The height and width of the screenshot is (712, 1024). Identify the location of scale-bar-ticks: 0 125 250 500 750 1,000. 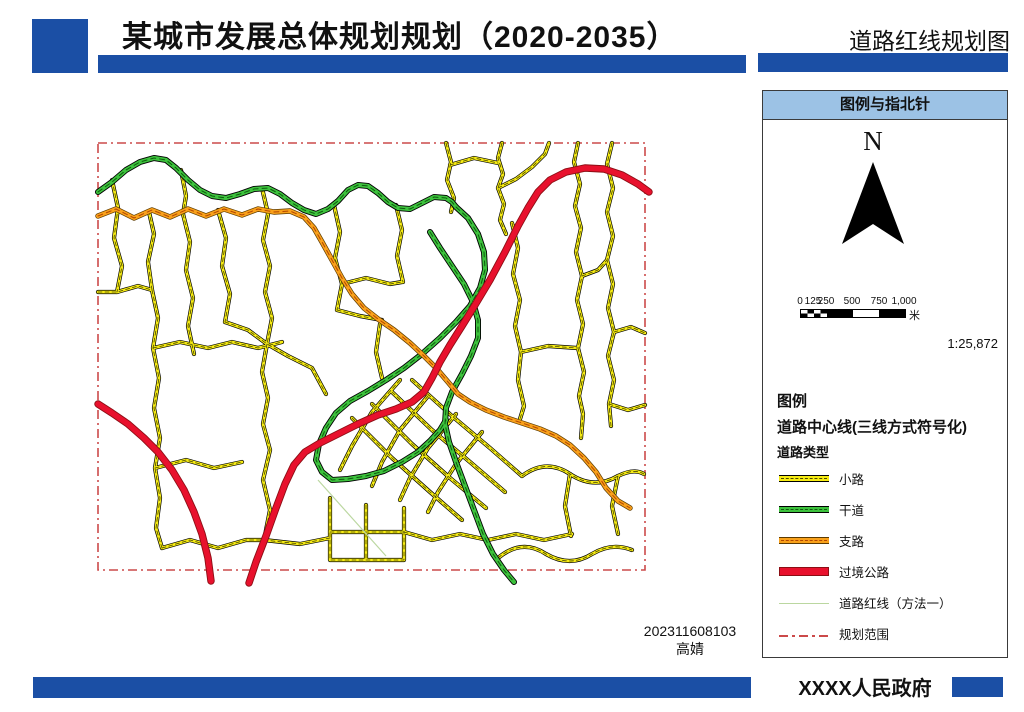
(858, 302).